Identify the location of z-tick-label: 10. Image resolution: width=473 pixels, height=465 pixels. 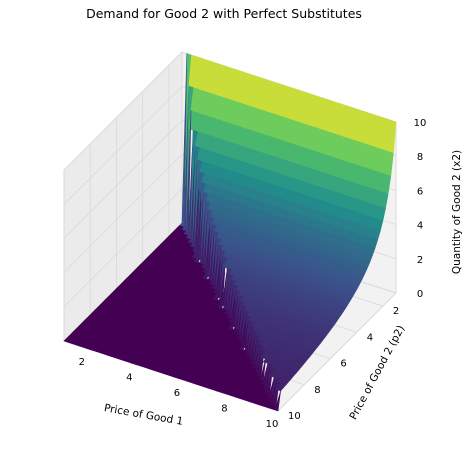
(420, 123).